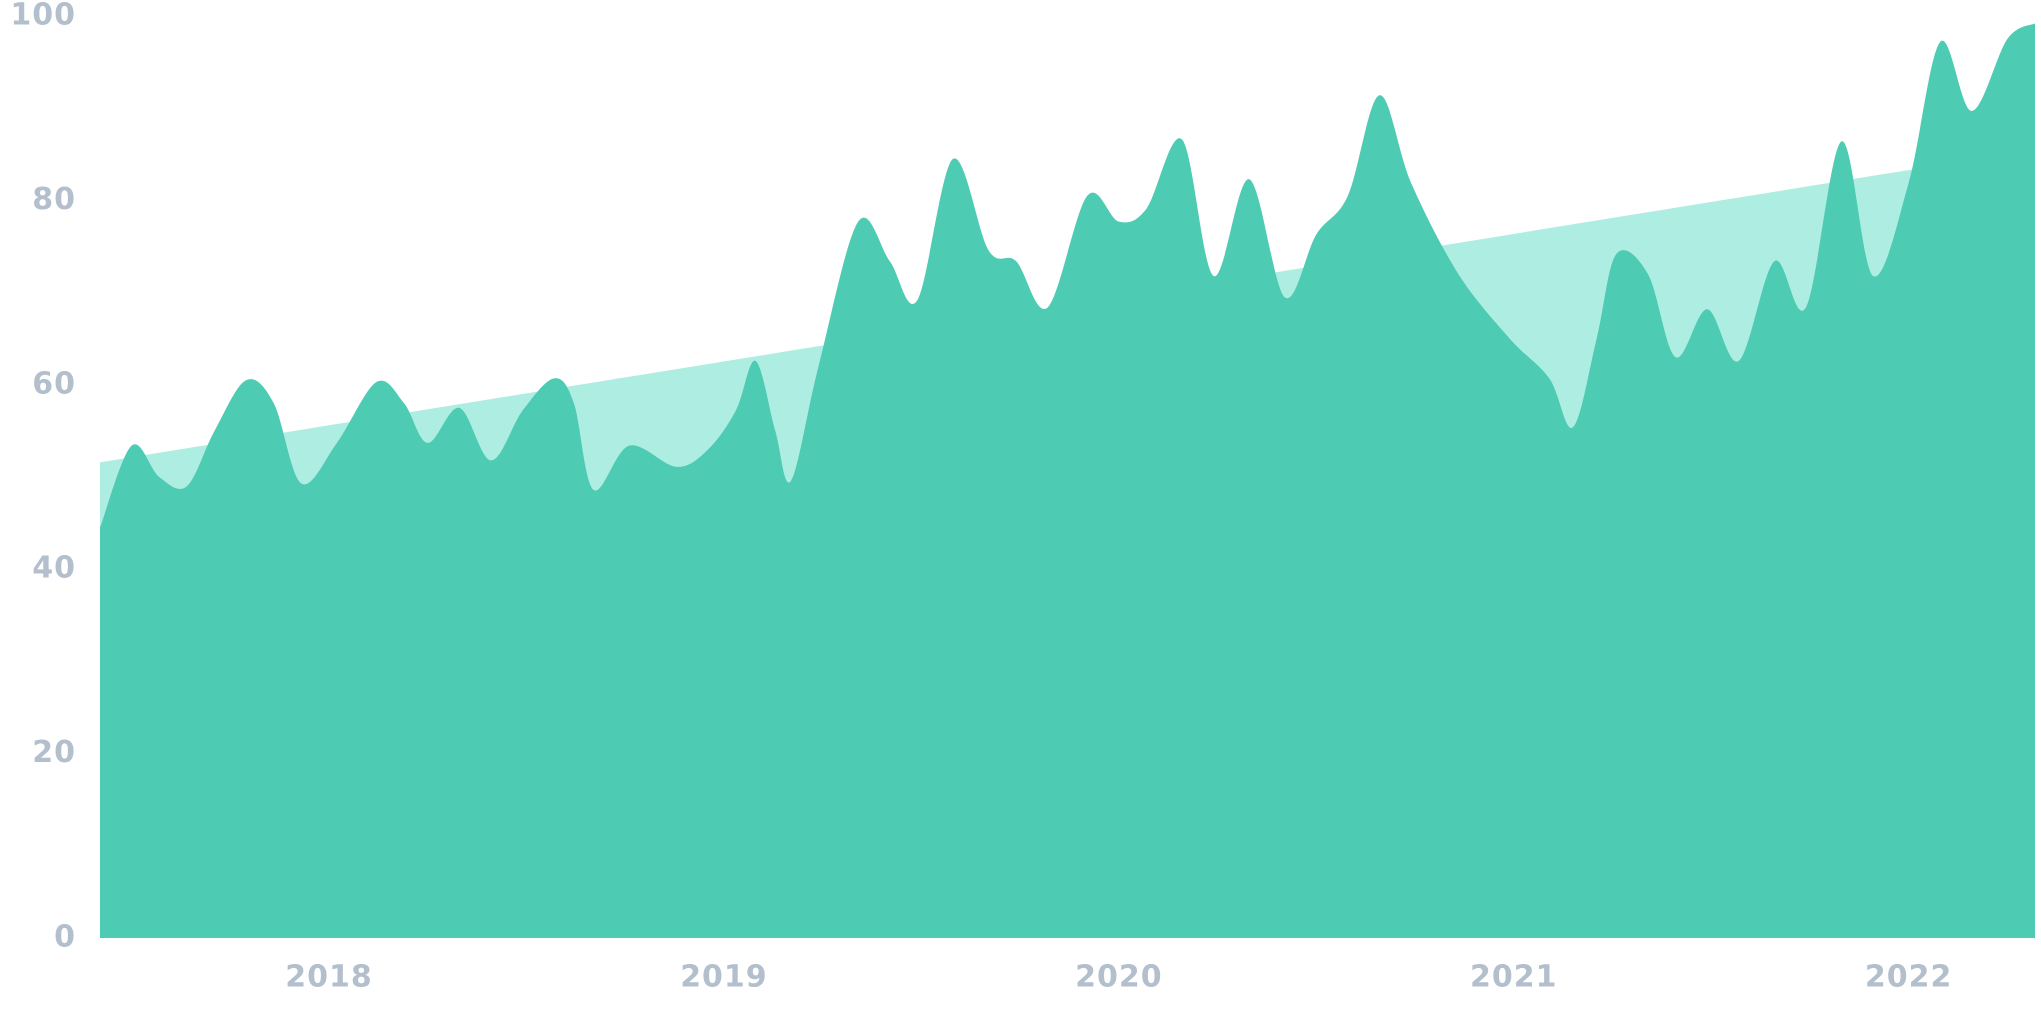  What do you see at coordinates (54, 568) in the screenshot?
I see `y-tick-label: 40` at bounding box center [54, 568].